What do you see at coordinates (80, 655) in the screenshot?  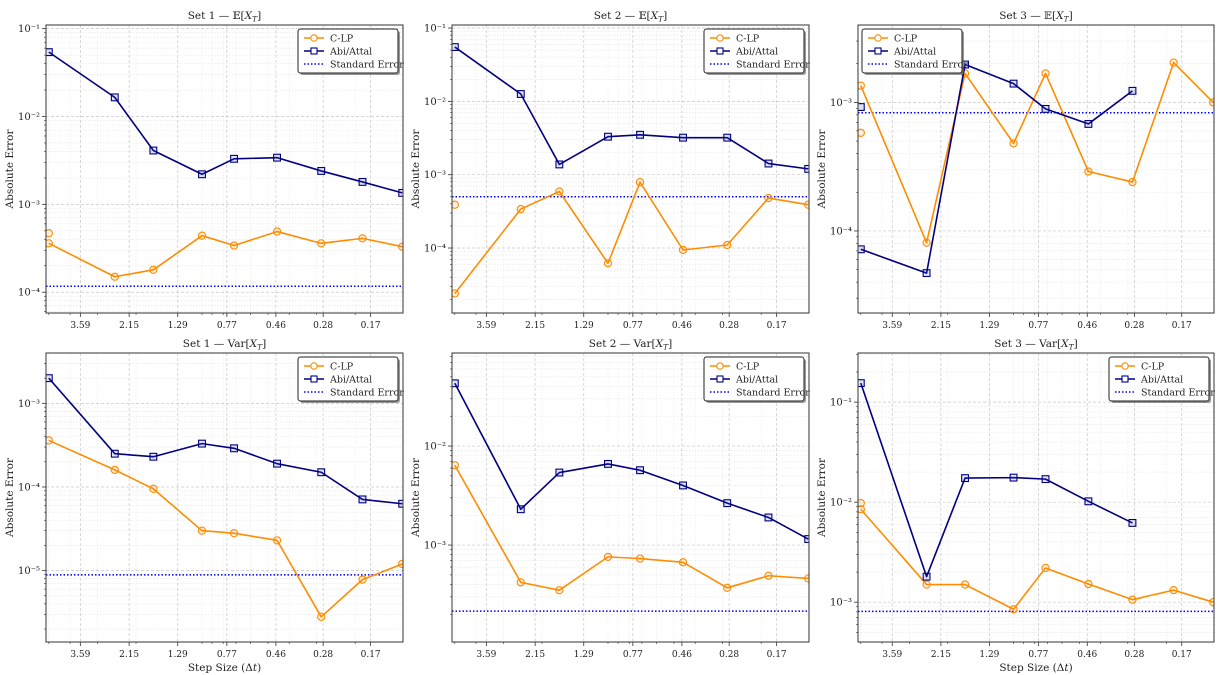 I see `x-tick-label: 3.59` at bounding box center [80, 655].